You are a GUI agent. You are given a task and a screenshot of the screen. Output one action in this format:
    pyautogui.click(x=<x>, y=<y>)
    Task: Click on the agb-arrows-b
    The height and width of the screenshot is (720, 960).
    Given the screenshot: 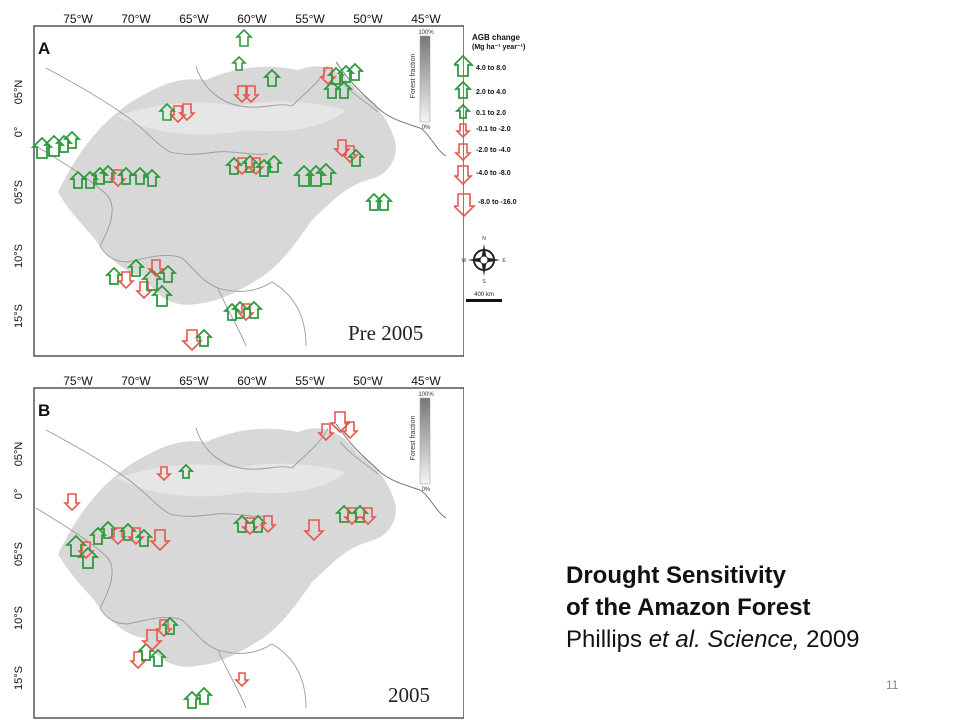 What is the action you would take?
    pyautogui.click(x=220, y=560)
    